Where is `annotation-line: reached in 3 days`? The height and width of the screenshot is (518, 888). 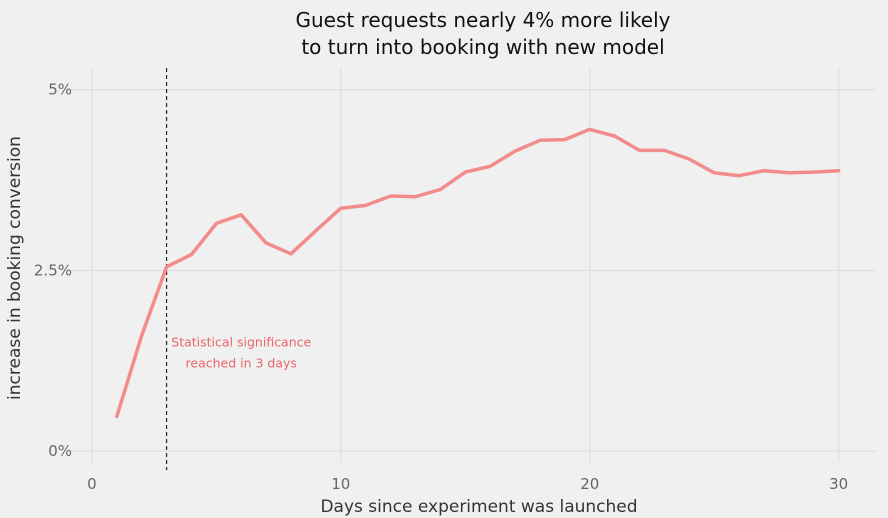
annotation-line: reached in 3 days is located at coordinates (241, 362).